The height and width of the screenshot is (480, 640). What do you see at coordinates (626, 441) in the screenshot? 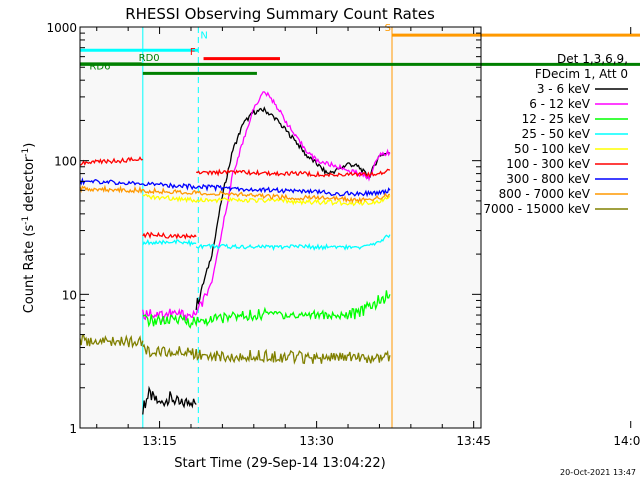
I see `x-tick-label-3: 14:00` at bounding box center [626, 441].